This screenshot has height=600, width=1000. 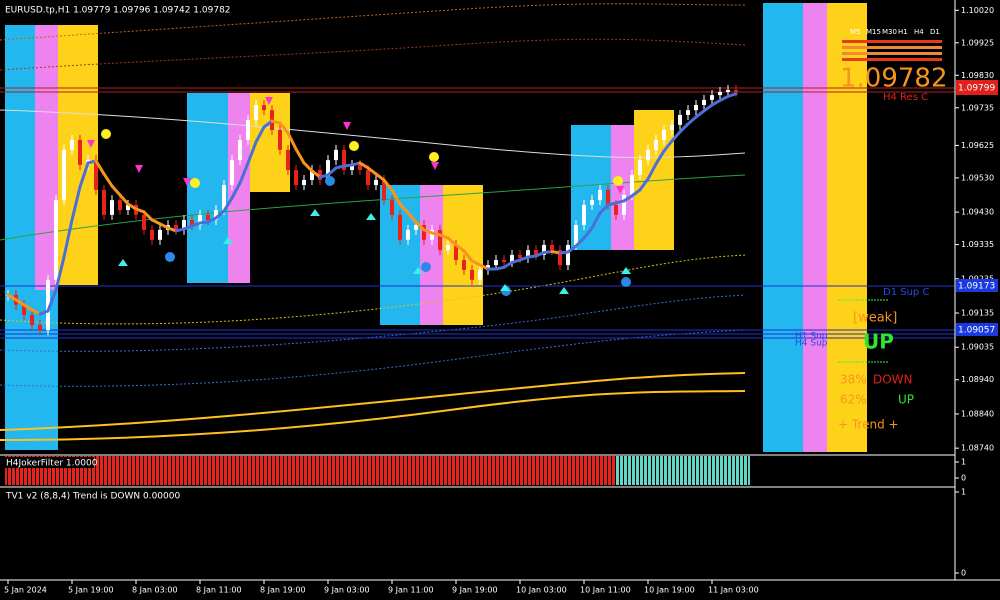 I want to click on y-tick-label: 1, so click(x=963, y=462).